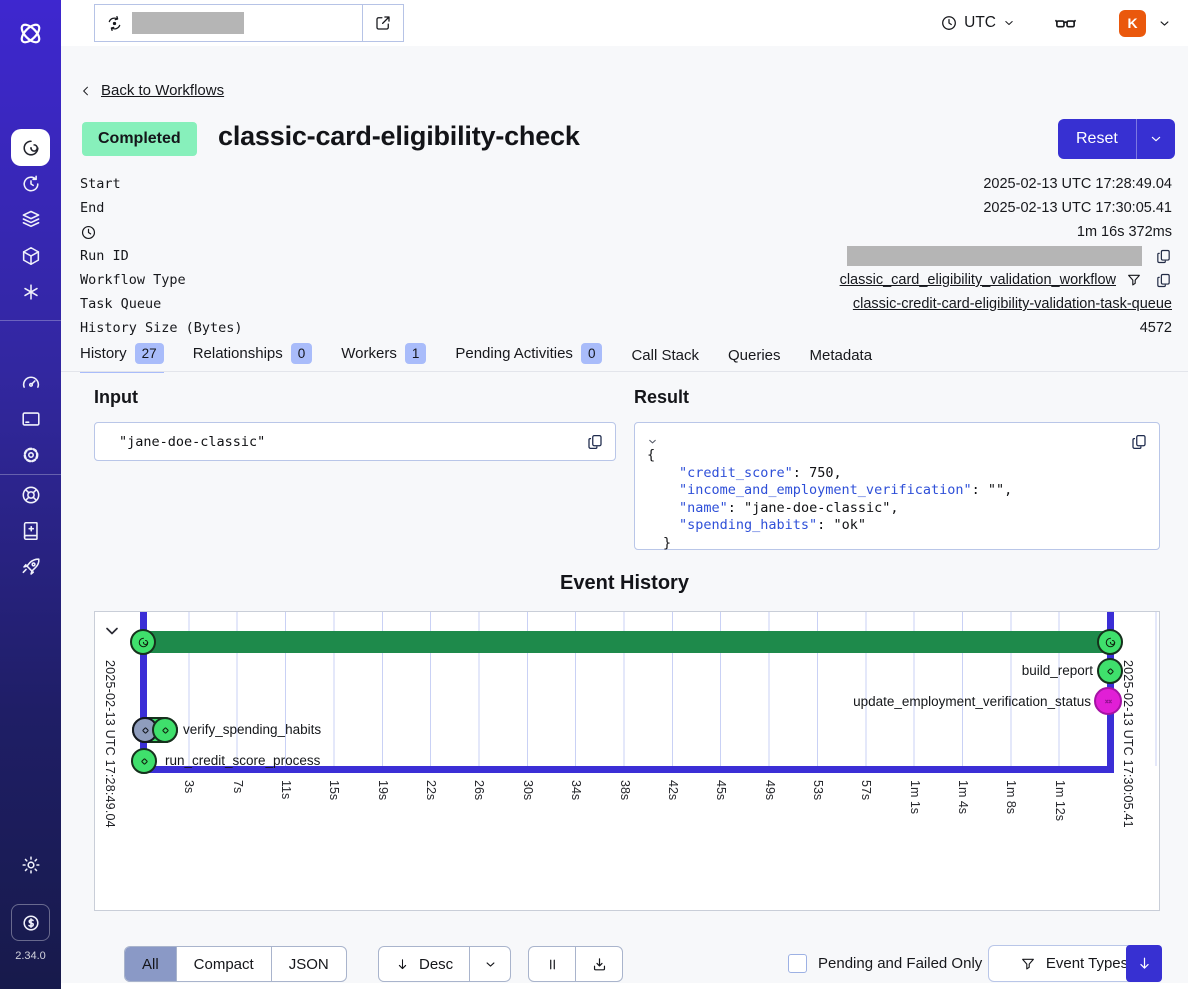  Describe the element at coordinates (651, 455) in the screenshot. I see `json-brace: {` at that location.